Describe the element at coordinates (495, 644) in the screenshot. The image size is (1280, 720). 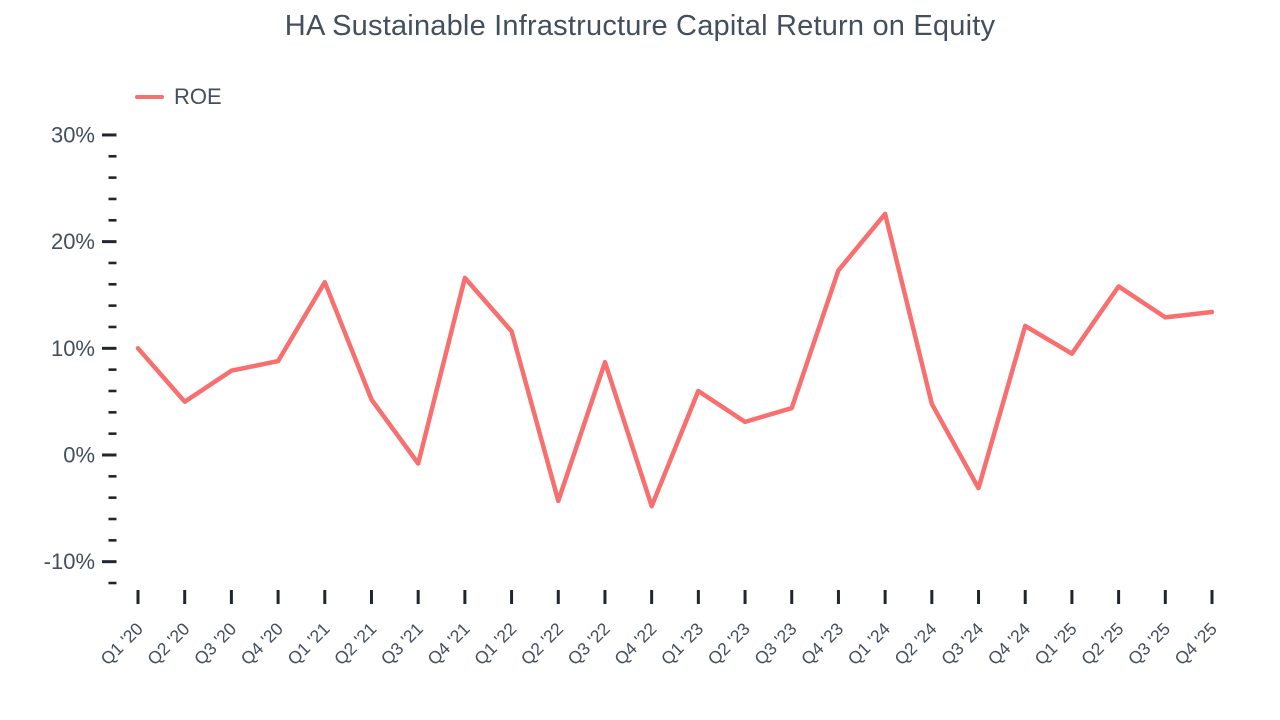
I see `x-tick-label: Q1 '22` at that location.